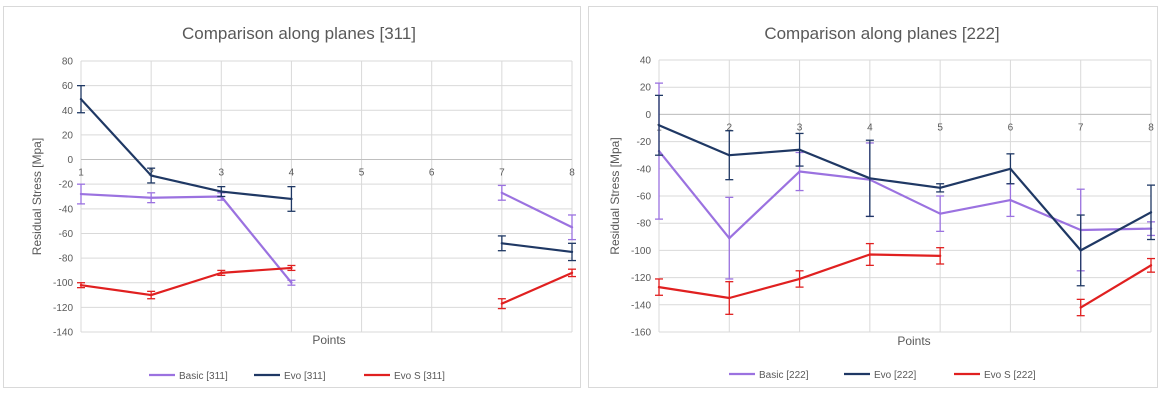  I want to click on legend-label: Evo S [311], so click(419, 376).